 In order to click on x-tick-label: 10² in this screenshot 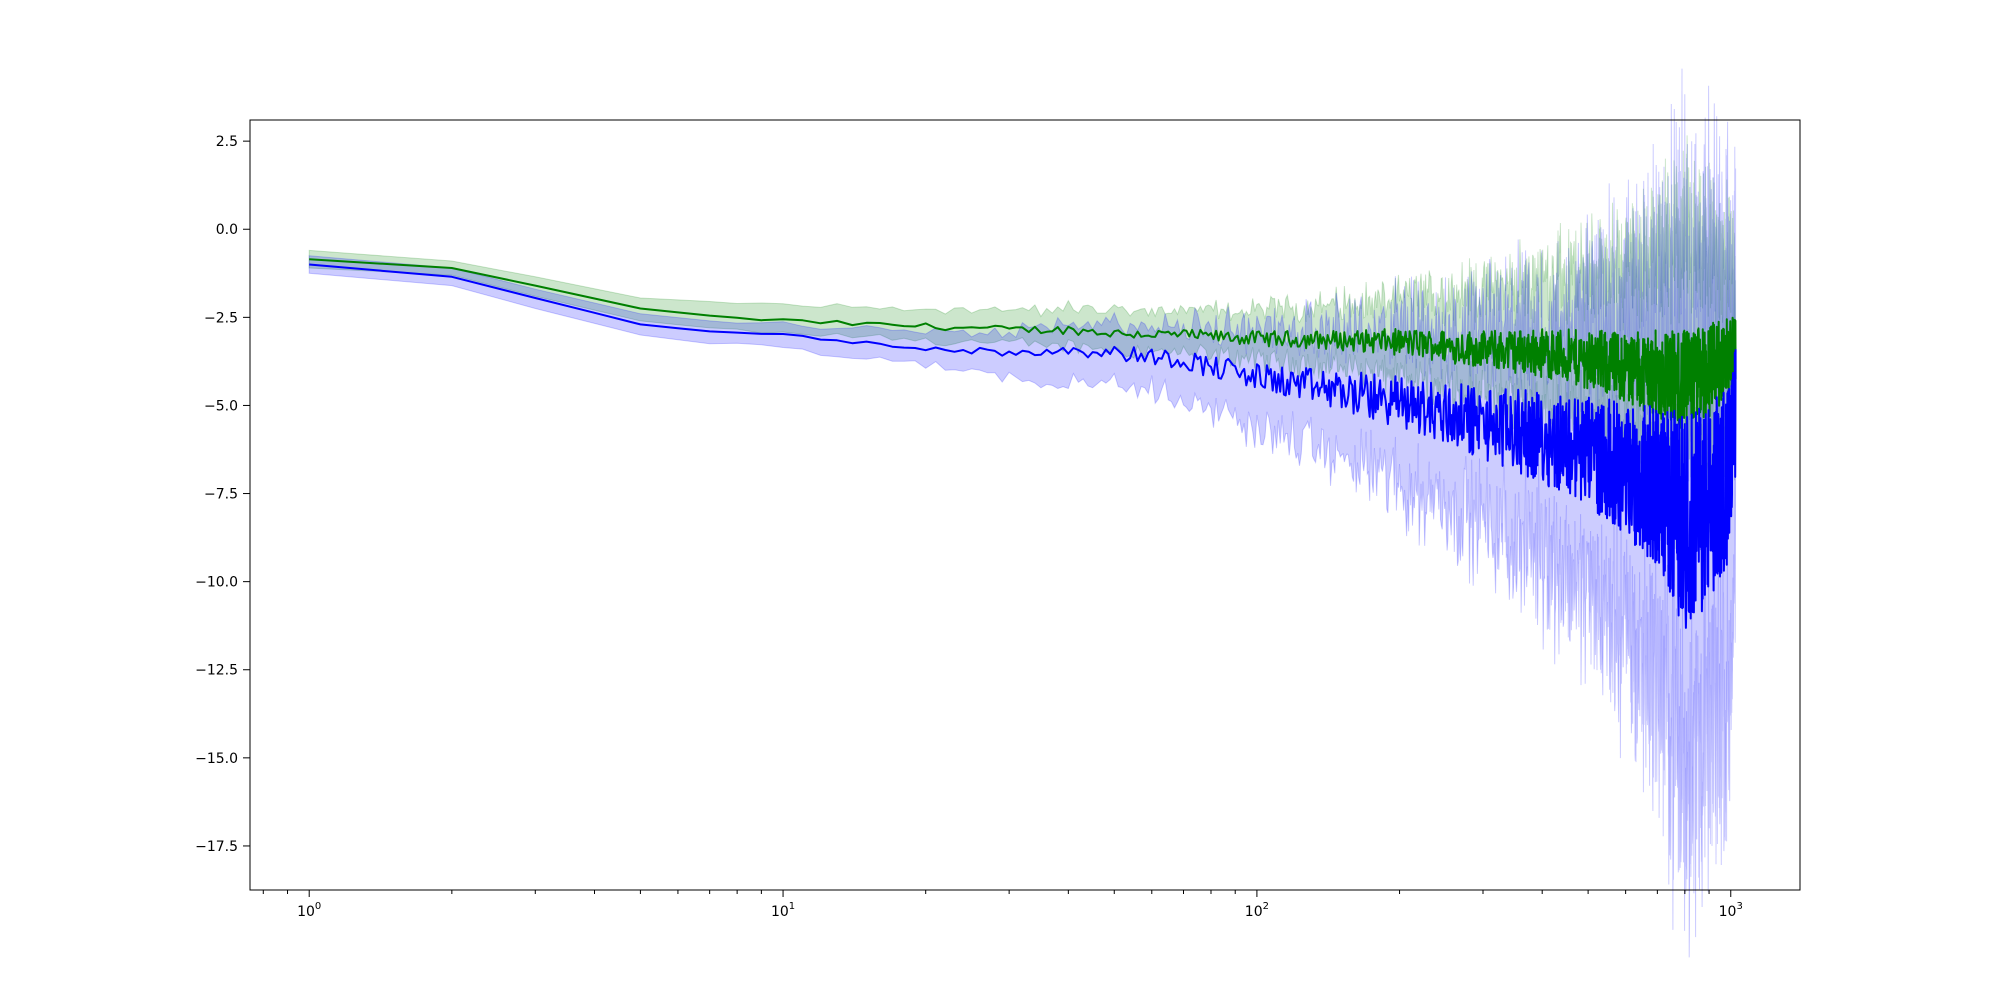, I will do `click(1257, 910)`.